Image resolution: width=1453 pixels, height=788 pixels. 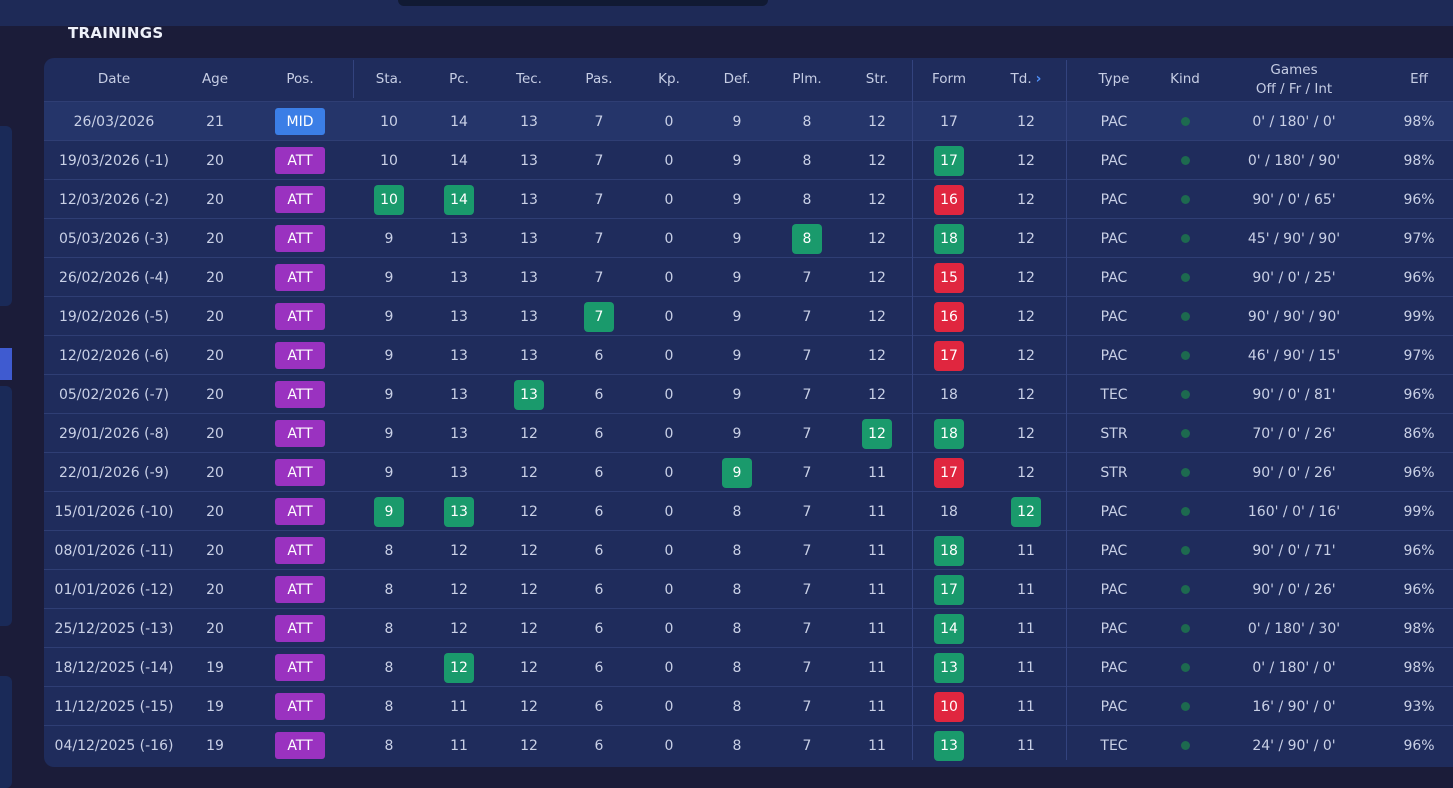 What do you see at coordinates (877, 79) in the screenshot?
I see `header-str: Str.` at bounding box center [877, 79].